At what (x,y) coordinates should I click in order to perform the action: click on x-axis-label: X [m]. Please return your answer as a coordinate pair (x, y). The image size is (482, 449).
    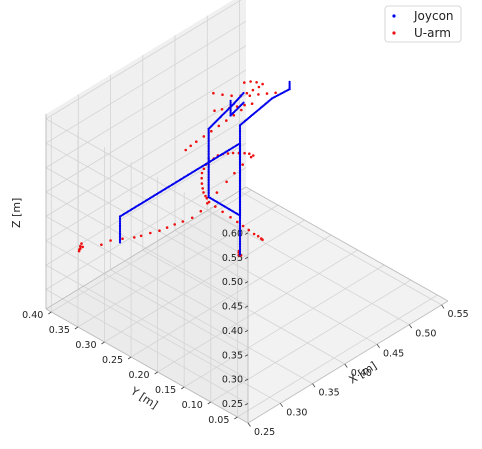
    Looking at the image, I should click on (363, 372).